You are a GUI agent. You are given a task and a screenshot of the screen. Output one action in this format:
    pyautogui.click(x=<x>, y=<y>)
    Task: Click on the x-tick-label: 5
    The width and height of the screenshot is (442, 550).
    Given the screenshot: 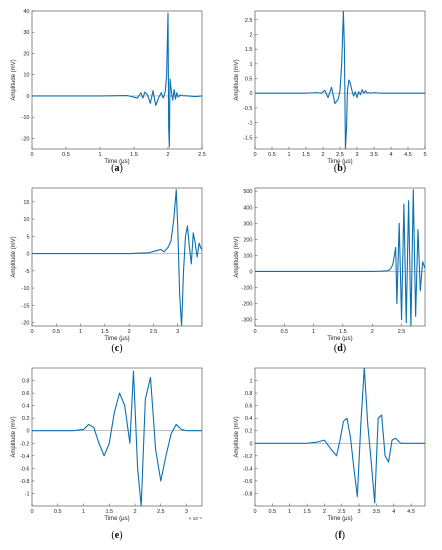 What is the action you would take?
    pyautogui.click(x=424, y=155)
    